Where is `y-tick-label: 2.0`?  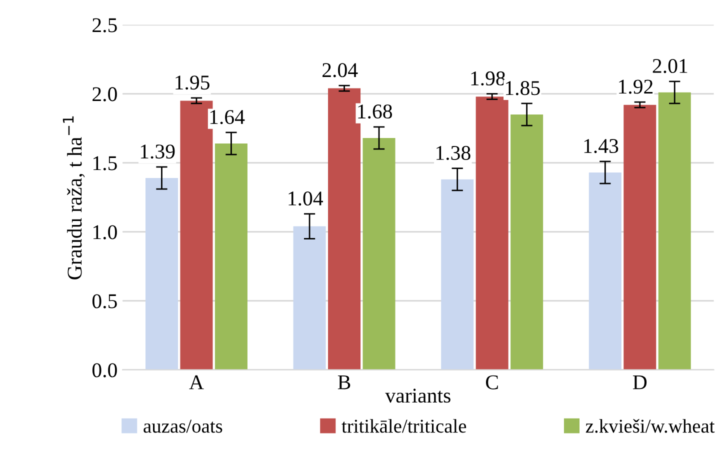 y-tick-label: 2.0 is located at coordinates (104, 94).